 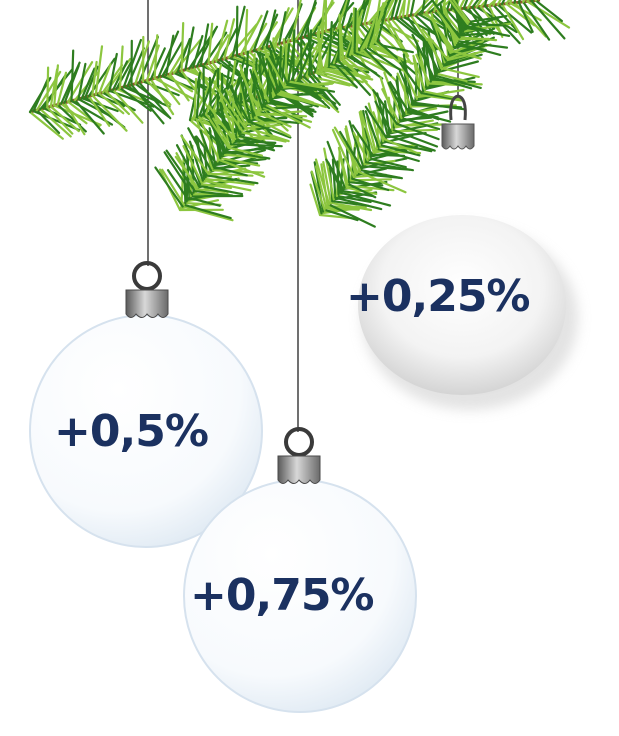 I want to click on ornament-label: +0,75%, so click(x=282, y=595).